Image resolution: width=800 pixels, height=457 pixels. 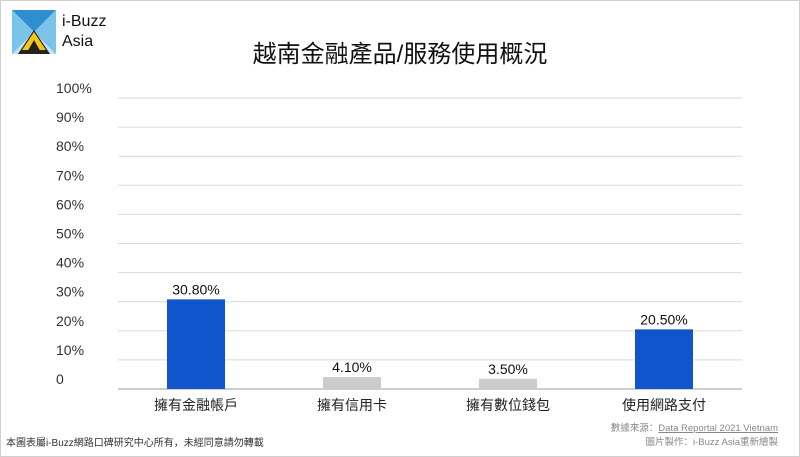 I want to click on data-label: 3.50%, so click(x=508, y=369).